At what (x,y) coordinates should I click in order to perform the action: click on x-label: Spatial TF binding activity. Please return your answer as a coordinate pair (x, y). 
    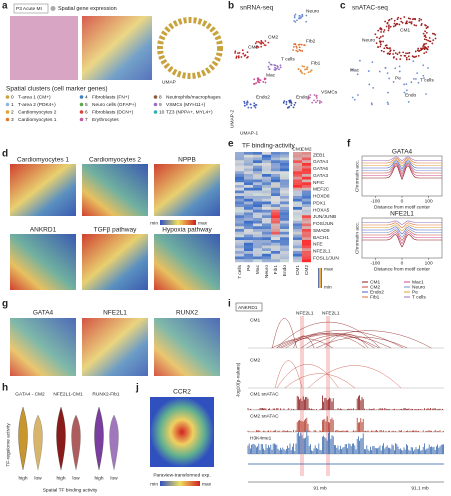
    Looking at the image, I should click on (70, 490).